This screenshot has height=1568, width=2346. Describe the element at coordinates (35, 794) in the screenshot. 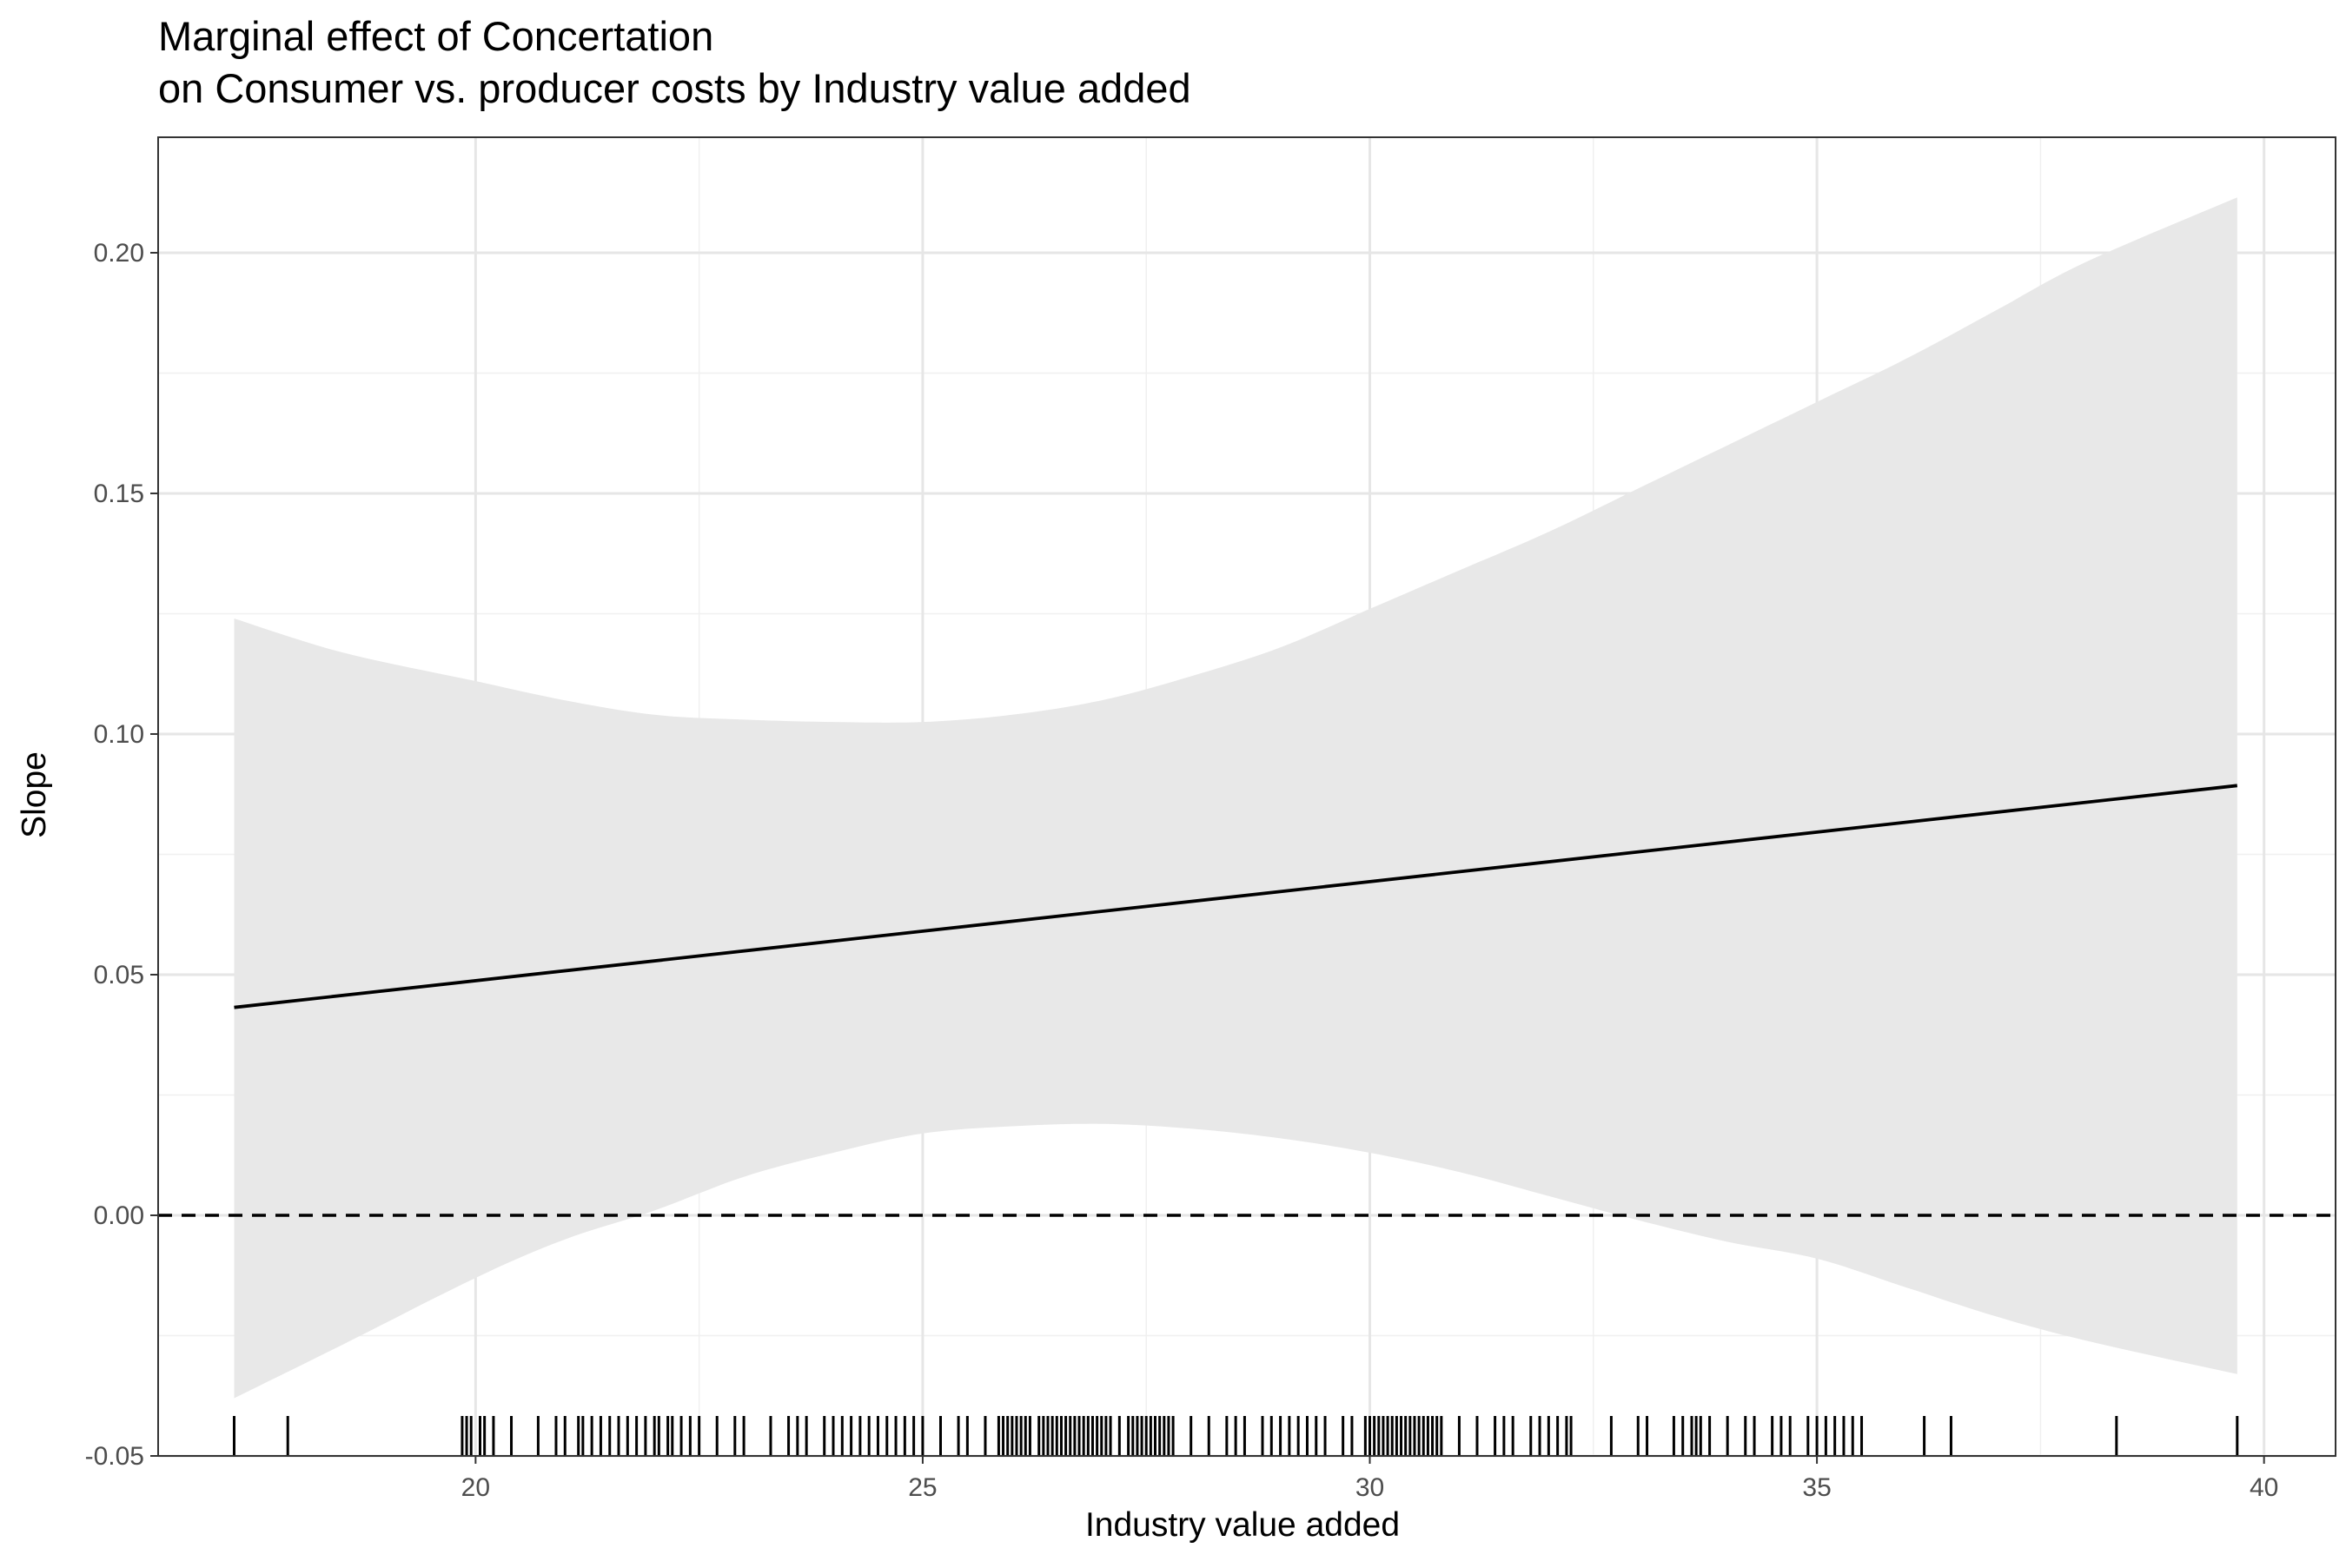

I see `y-axis-title: Slope` at that location.